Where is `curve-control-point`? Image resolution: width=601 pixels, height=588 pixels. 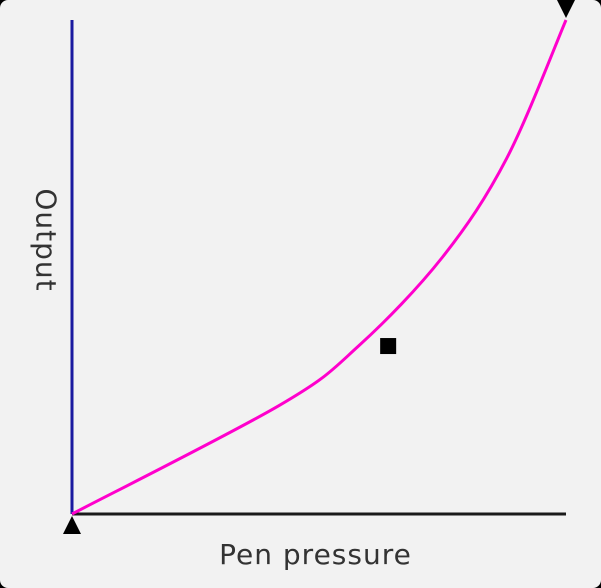
curve-control-point is located at coordinates (388, 346).